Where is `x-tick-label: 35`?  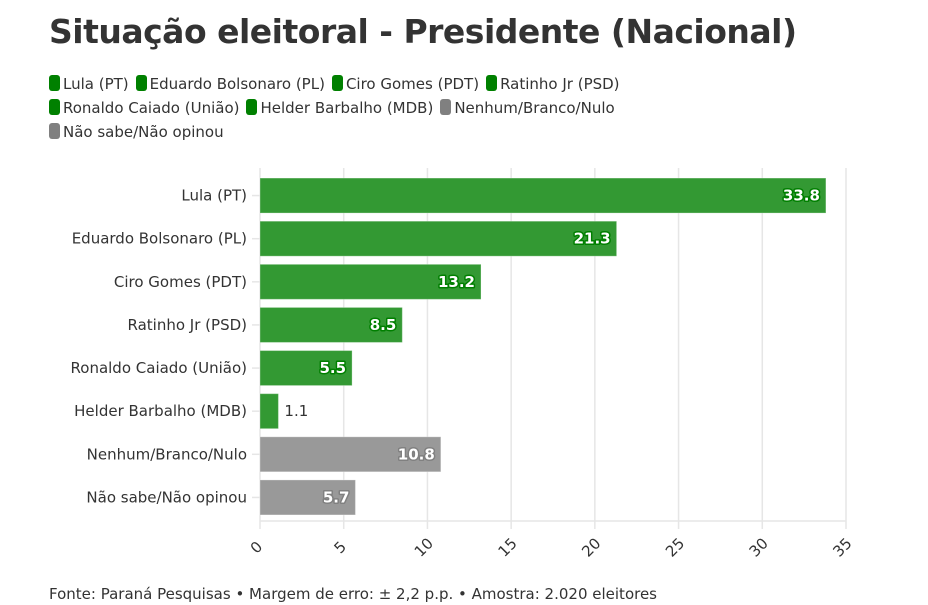
x-tick-label: 35 is located at coordinates (842, 547).